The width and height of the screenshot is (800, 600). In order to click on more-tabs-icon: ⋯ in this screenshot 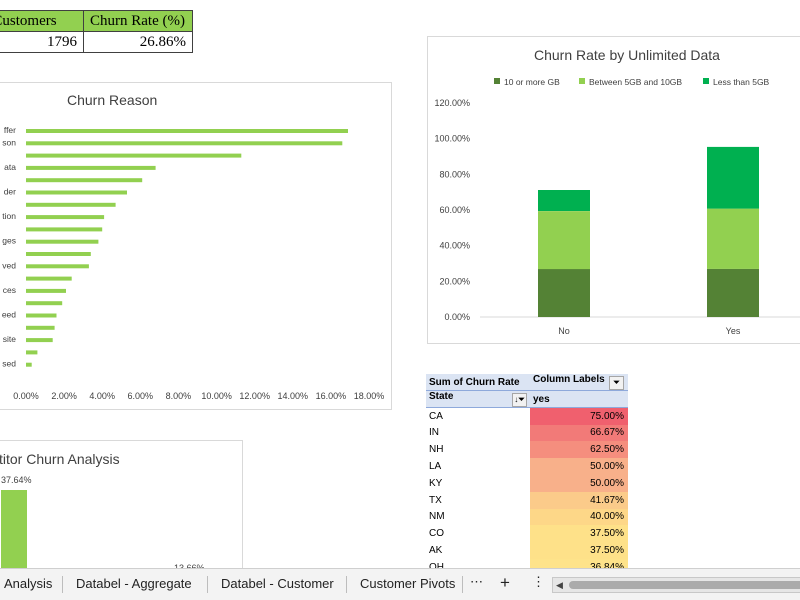, I will do `click(476, 581)`.